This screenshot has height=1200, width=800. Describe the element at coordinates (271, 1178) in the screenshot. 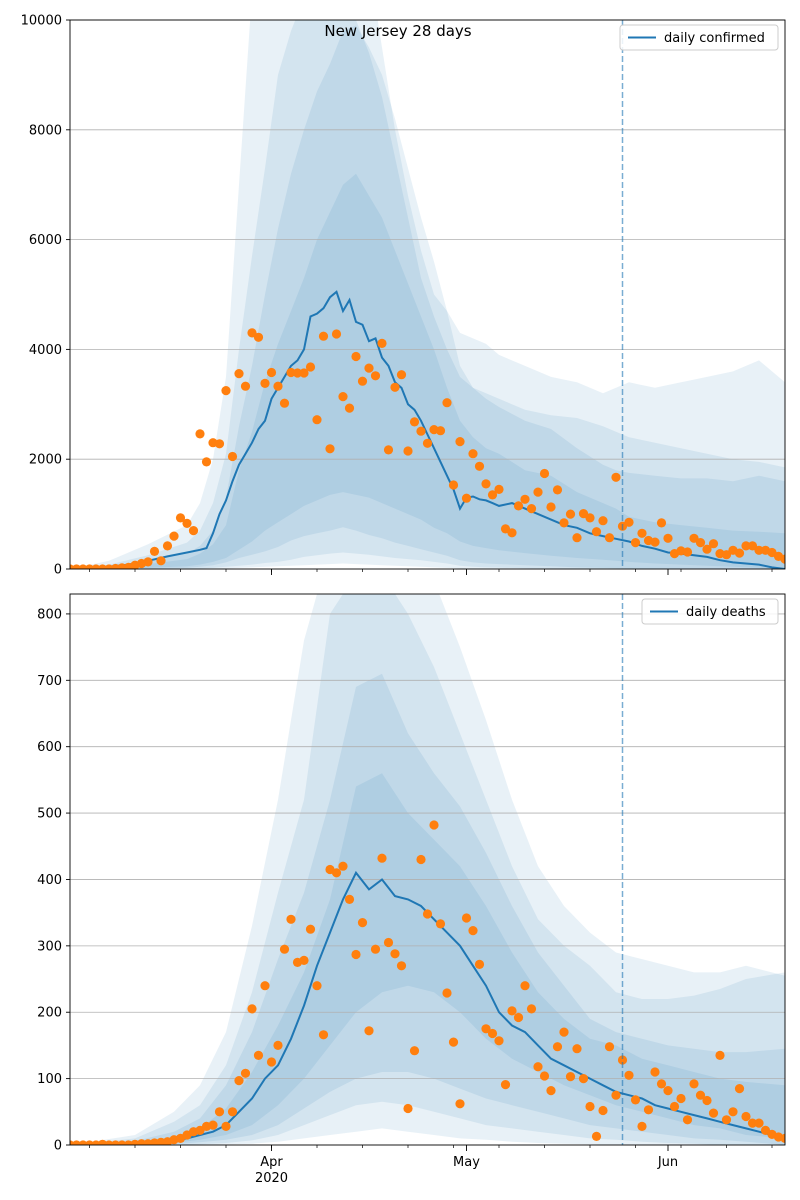

I see `xtick-year-label: 2020` at that location.